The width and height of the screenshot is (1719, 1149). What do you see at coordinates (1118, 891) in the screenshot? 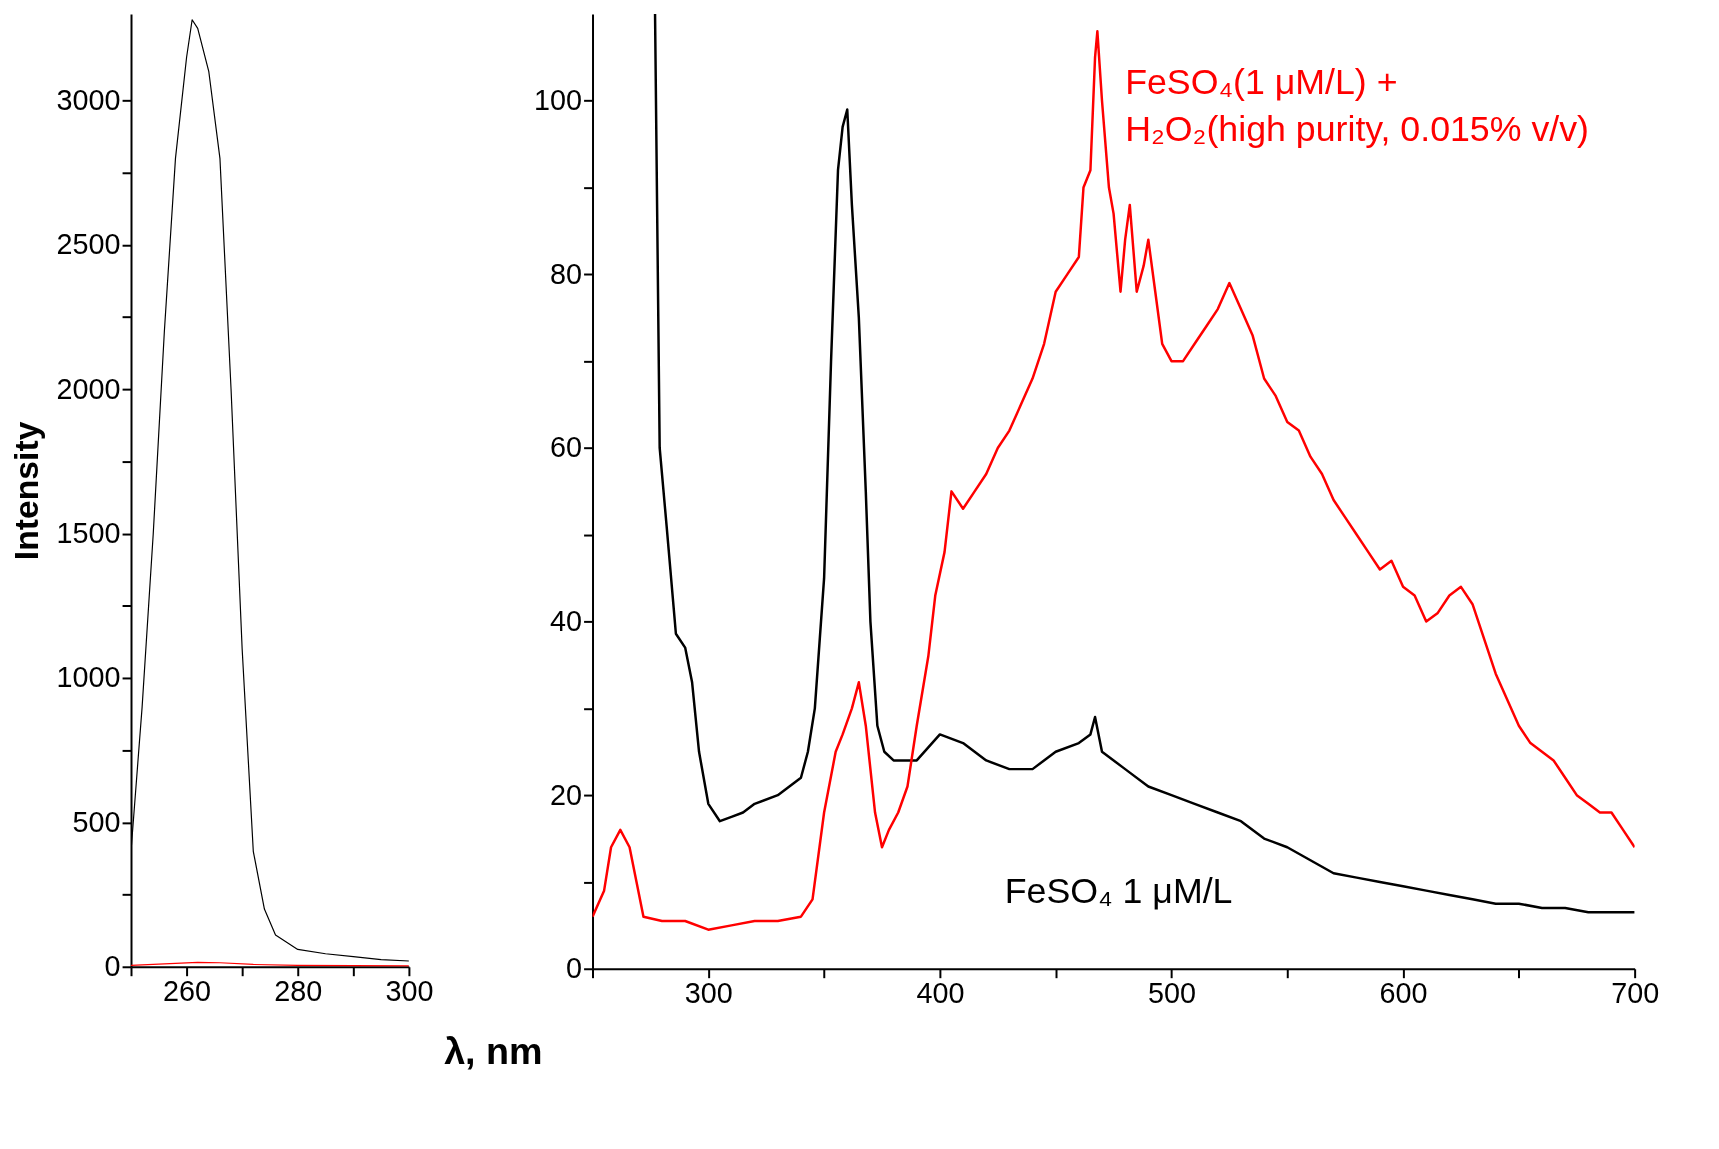
I see `series-label: FeSO₄ 1 μM/L` at bounding box center [1118, 891].